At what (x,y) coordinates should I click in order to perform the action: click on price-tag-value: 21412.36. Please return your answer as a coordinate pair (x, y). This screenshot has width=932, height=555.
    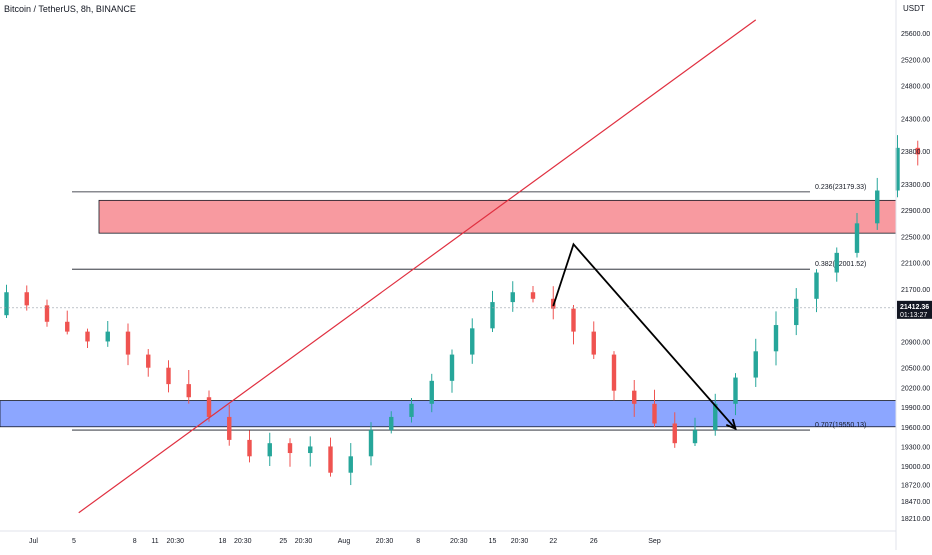
    Looking at the image, I should click on (914, 307).